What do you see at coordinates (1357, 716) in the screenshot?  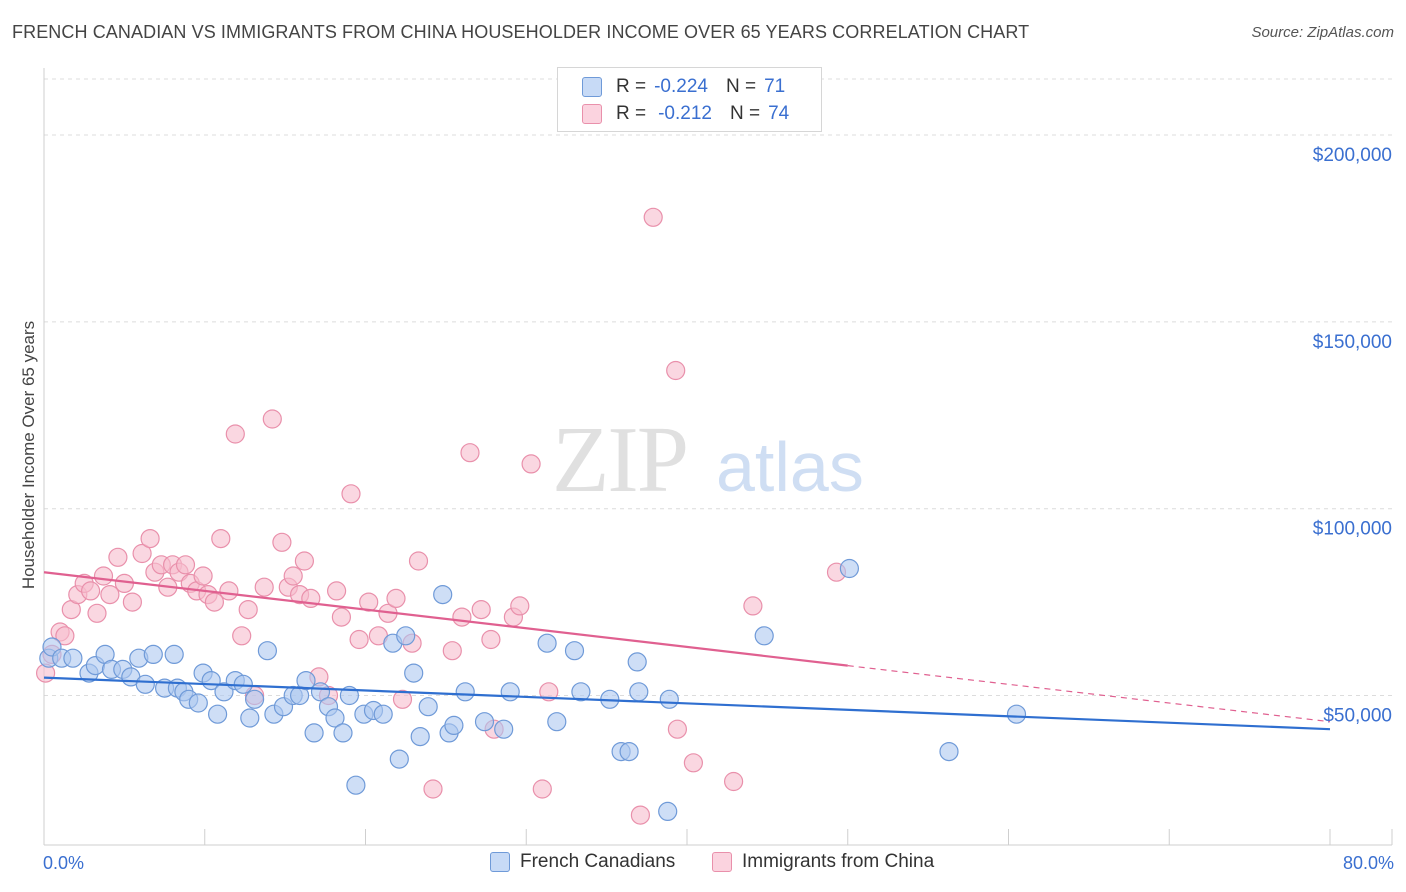 I see `y-tick-label-0: $50,000` at bounding box center [1357, 716].